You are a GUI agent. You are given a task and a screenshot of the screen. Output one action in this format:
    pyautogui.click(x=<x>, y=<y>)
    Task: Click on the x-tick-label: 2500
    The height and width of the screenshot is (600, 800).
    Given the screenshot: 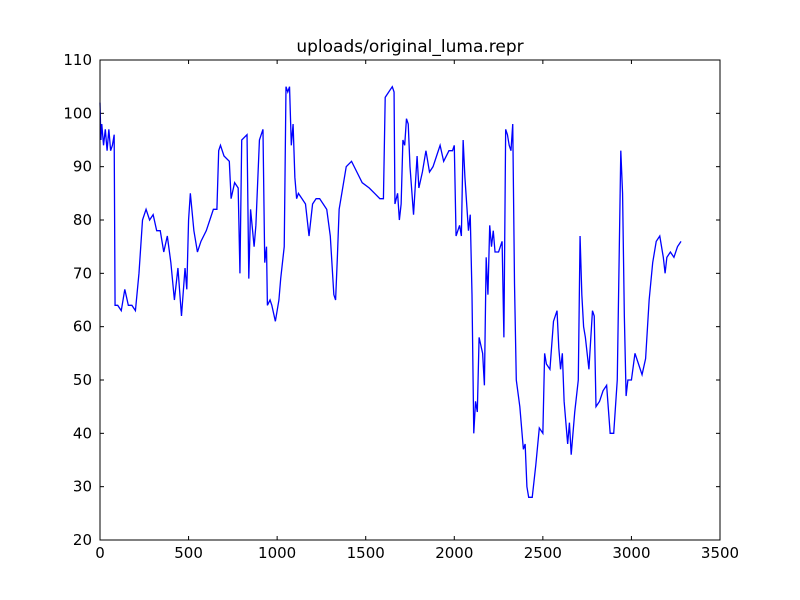 What is the action you would take?
    pyautogui.click(x=543, y=553)
    